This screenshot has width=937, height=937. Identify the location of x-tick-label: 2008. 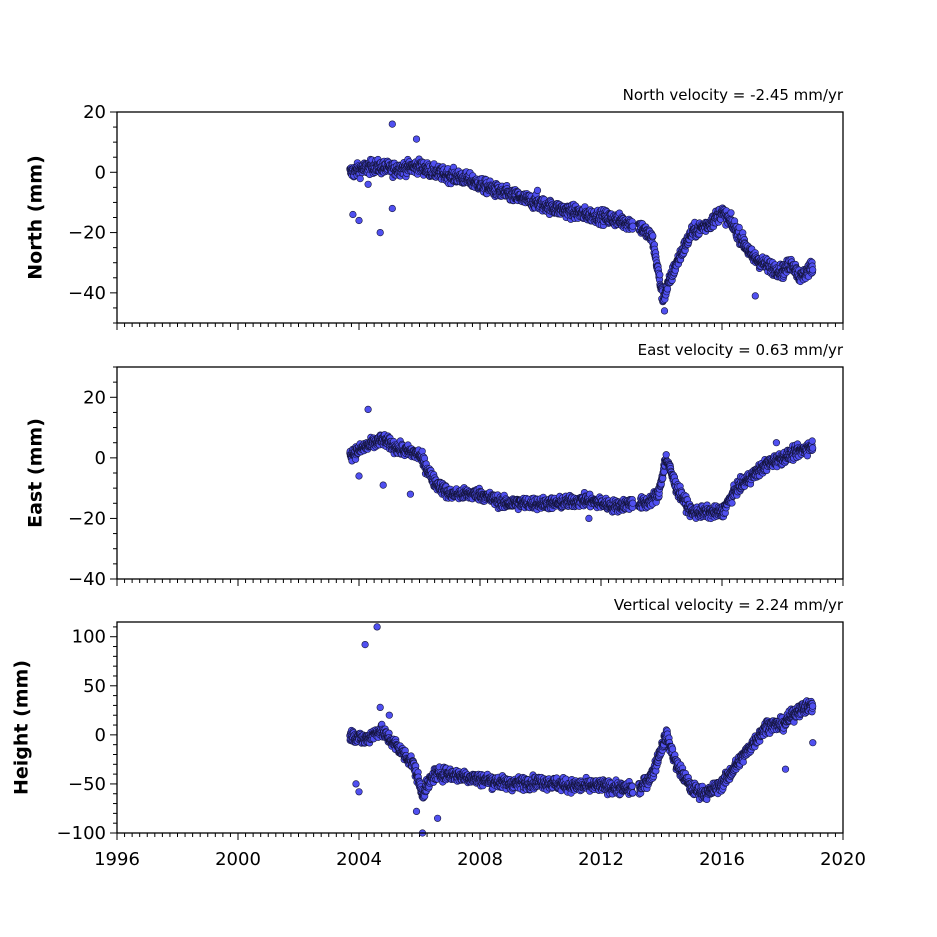
(480, 859).